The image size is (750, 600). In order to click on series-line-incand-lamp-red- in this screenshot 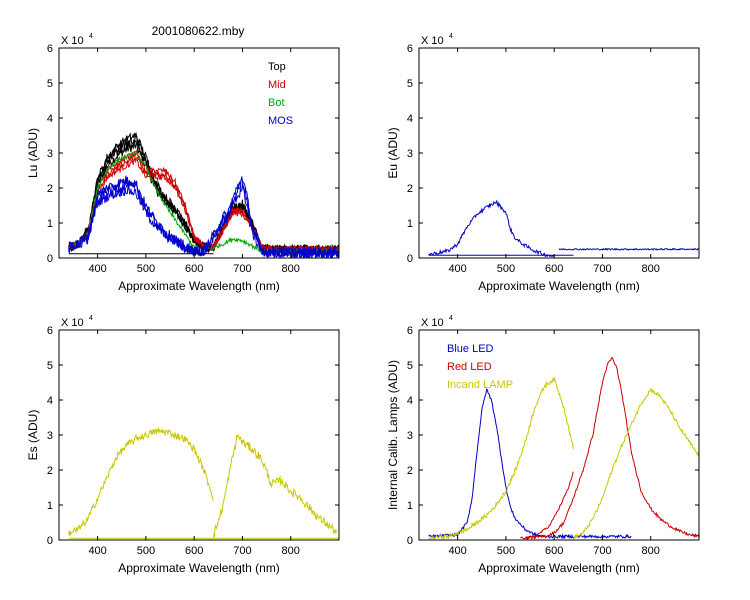, I will do `click(636, 463)`.